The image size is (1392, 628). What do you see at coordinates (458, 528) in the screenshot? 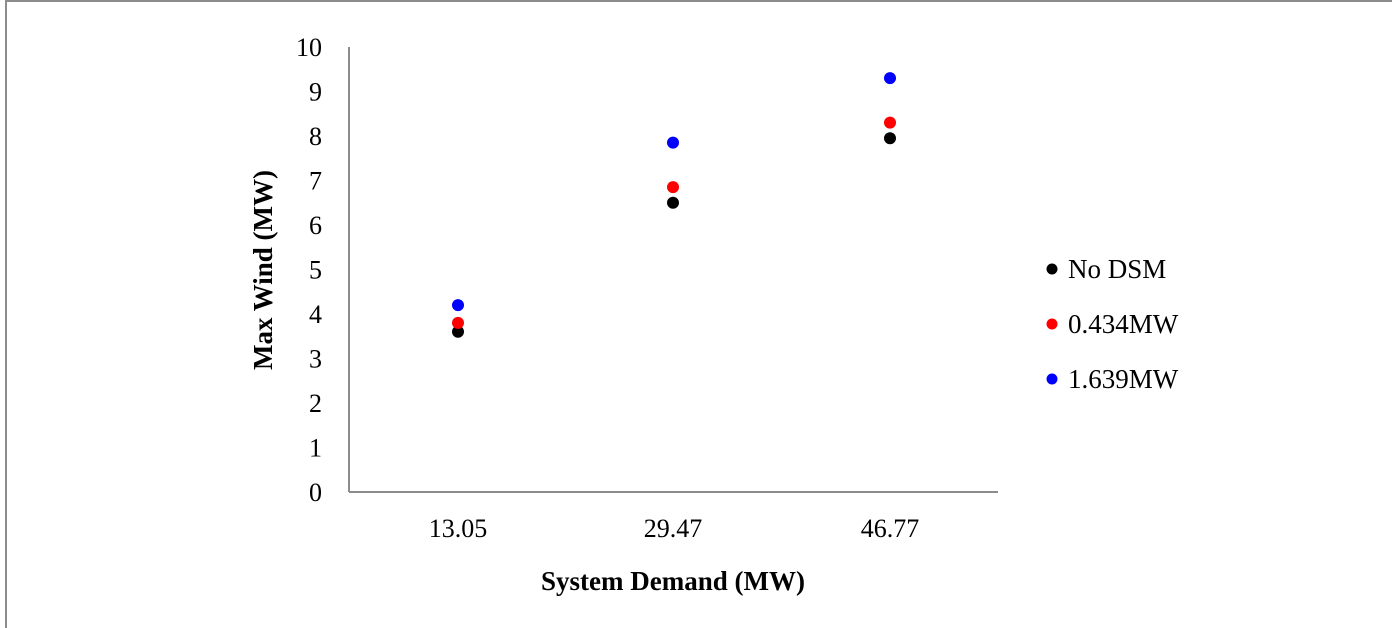
I see `x-tick-label: 13.05` at bounding box center [458, 528].